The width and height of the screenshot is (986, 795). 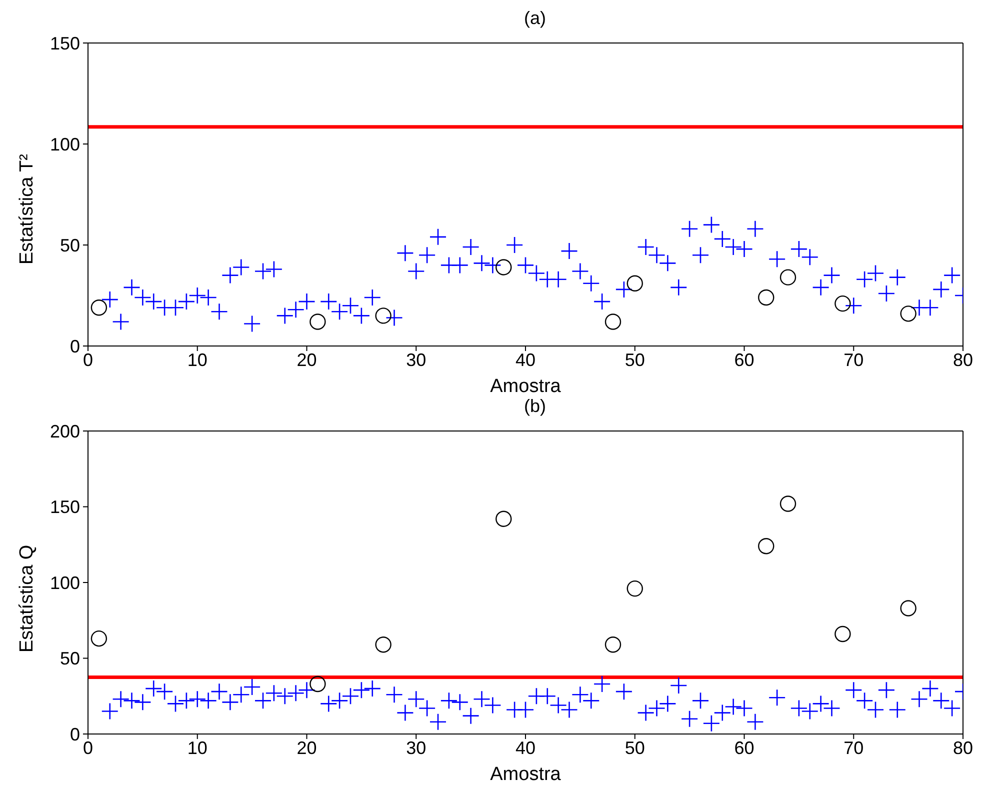 What do you see at coordinates (27, 209) in the screenshot?
I see `y-axis-title: Estatística T²` at bounding box center [27, 209].